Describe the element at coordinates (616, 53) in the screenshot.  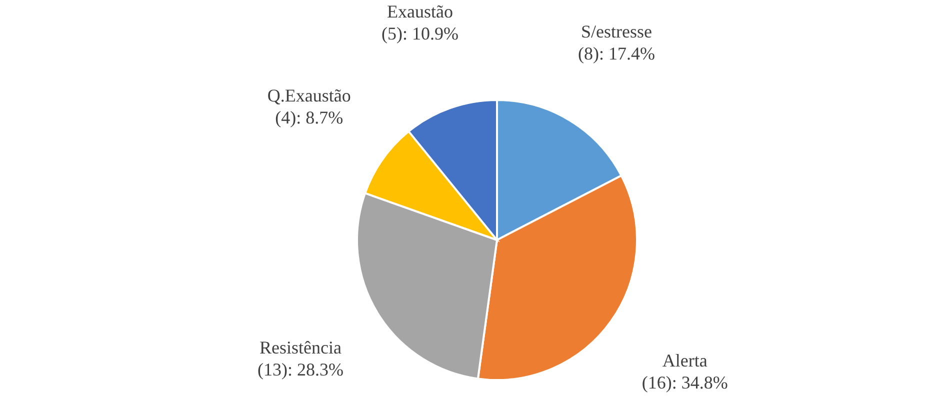
I see `data-label: (8): 17.4%` at that location.